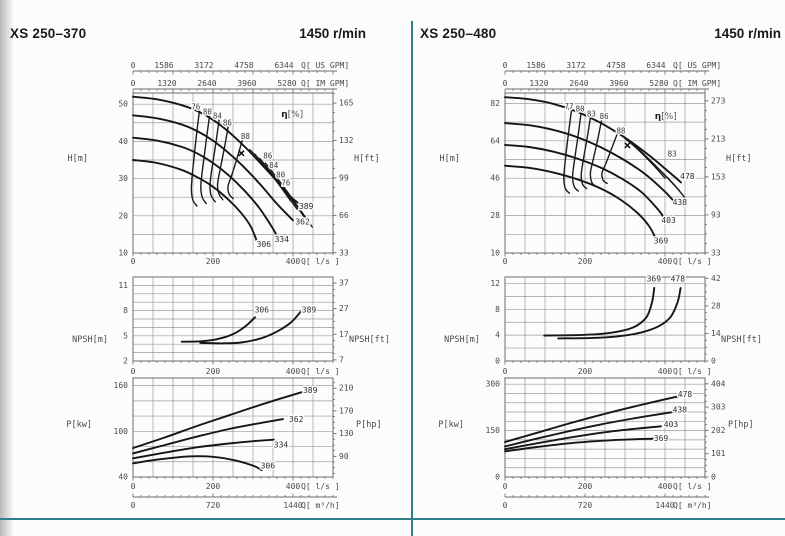  What do you see at coordinates (283, 65) in the screenshot?
I see `svg-text: 6344` at bounding box center [283, 65].